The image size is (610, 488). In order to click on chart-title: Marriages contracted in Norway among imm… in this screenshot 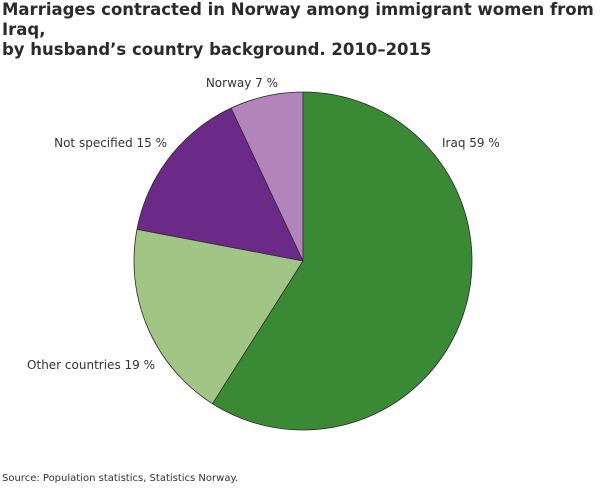, I will do `click(302, 30)`.